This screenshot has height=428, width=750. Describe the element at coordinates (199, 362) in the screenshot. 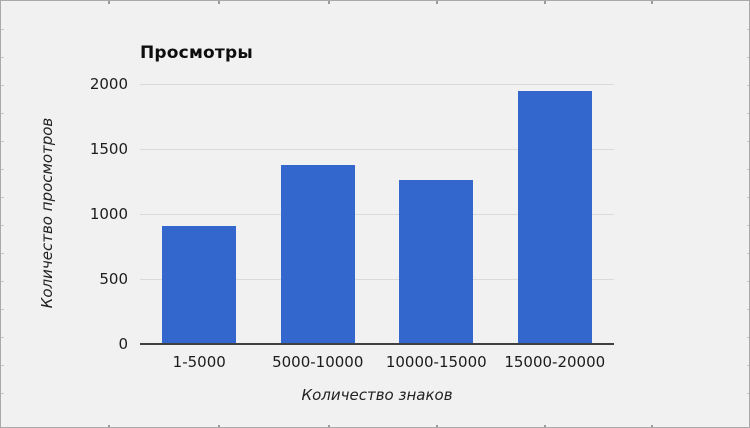

I see `x-category-label-1-5000: 1-5000` at that location.